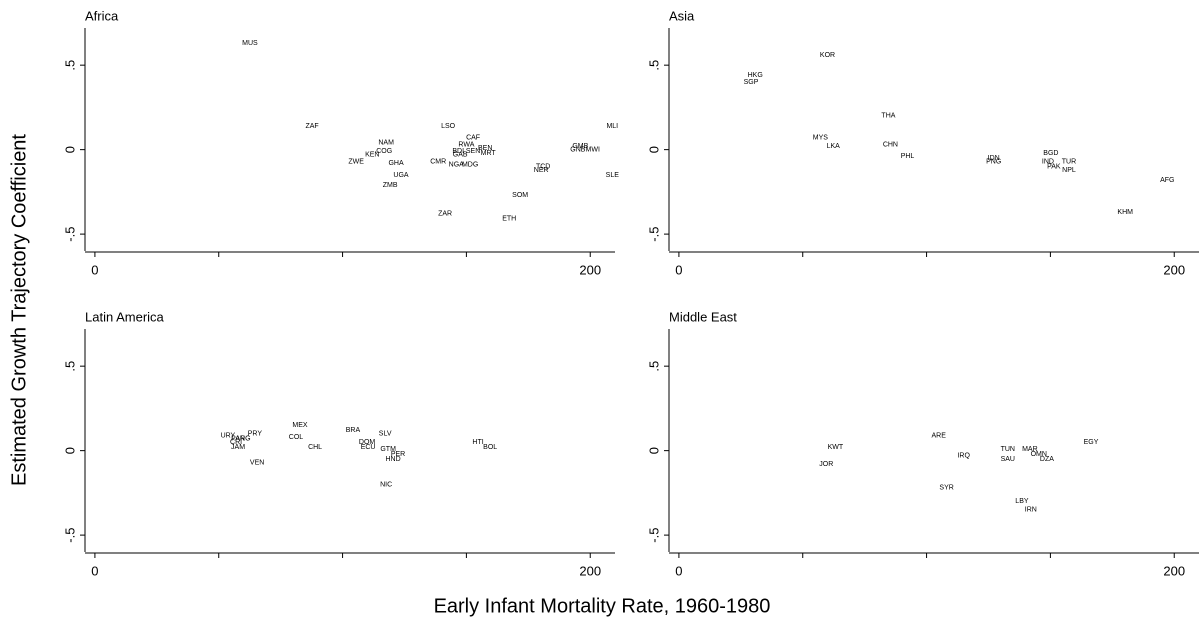  What do you see at coordinates (457, 165) in the screenshot?
I see `point-label: NGA` at bounding box center [457, 165].